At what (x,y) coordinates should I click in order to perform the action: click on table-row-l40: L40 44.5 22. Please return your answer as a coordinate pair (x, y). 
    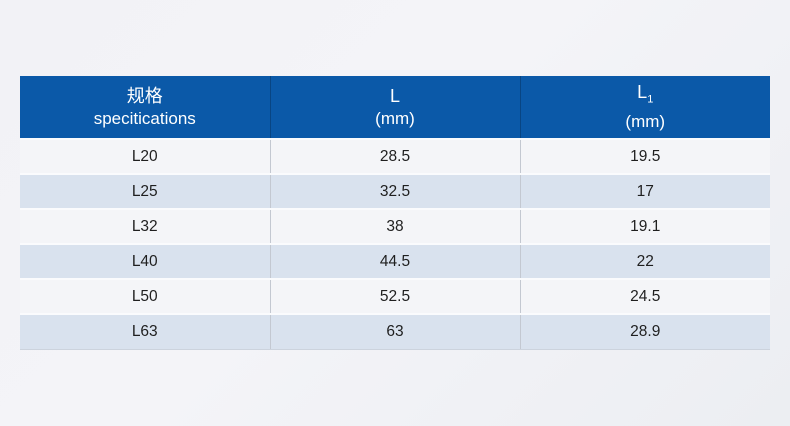
    Looking at the image, I should click on (395, 261).